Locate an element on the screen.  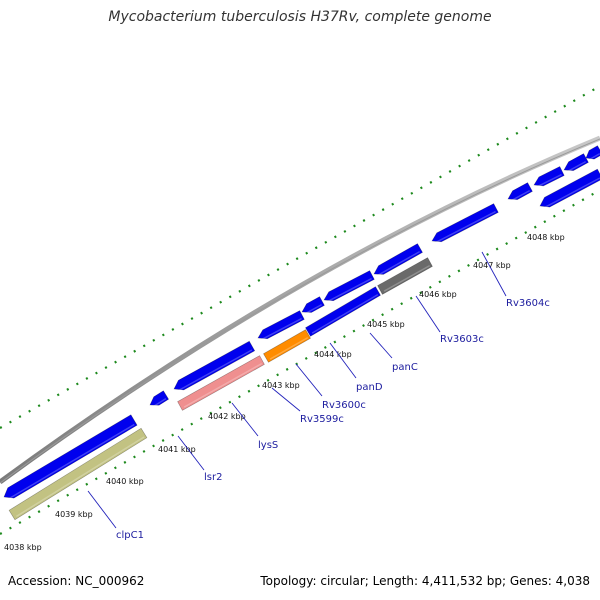
cds-arrow-2-highlight is located at coordinates (160, 402).